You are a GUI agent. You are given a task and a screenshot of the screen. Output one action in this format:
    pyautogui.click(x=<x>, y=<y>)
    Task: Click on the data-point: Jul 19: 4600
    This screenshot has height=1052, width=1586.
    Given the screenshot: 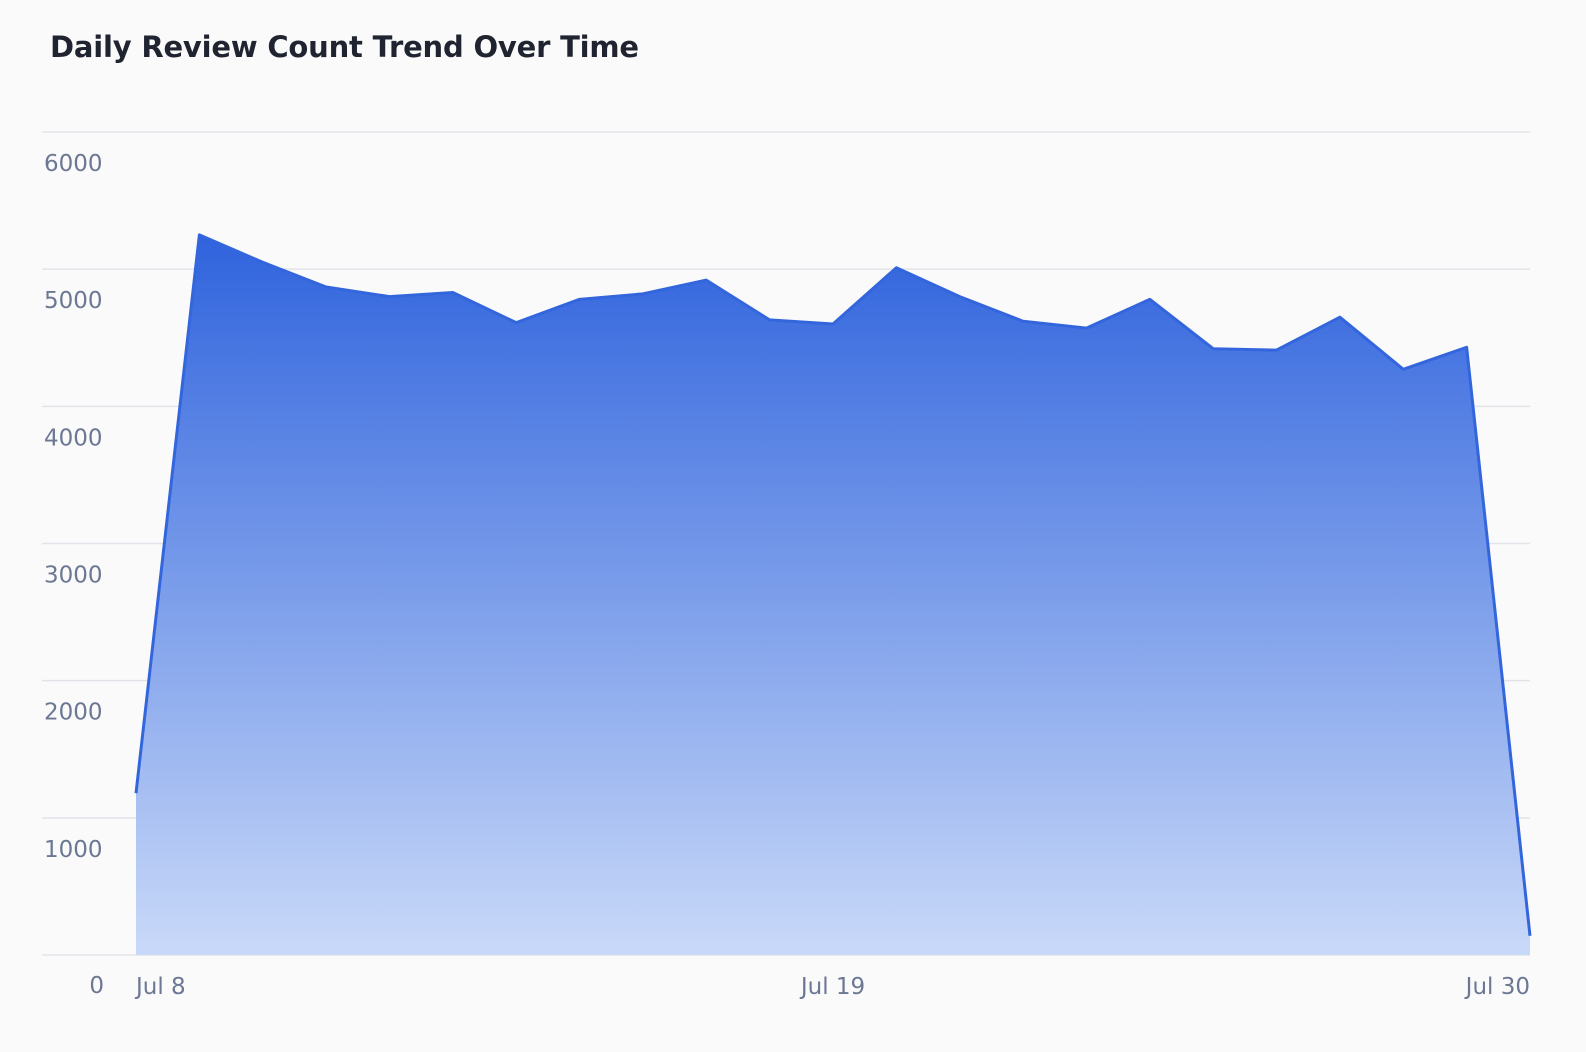 What is the action you would take?
    pyautogui.click(x=833, y=324)
    